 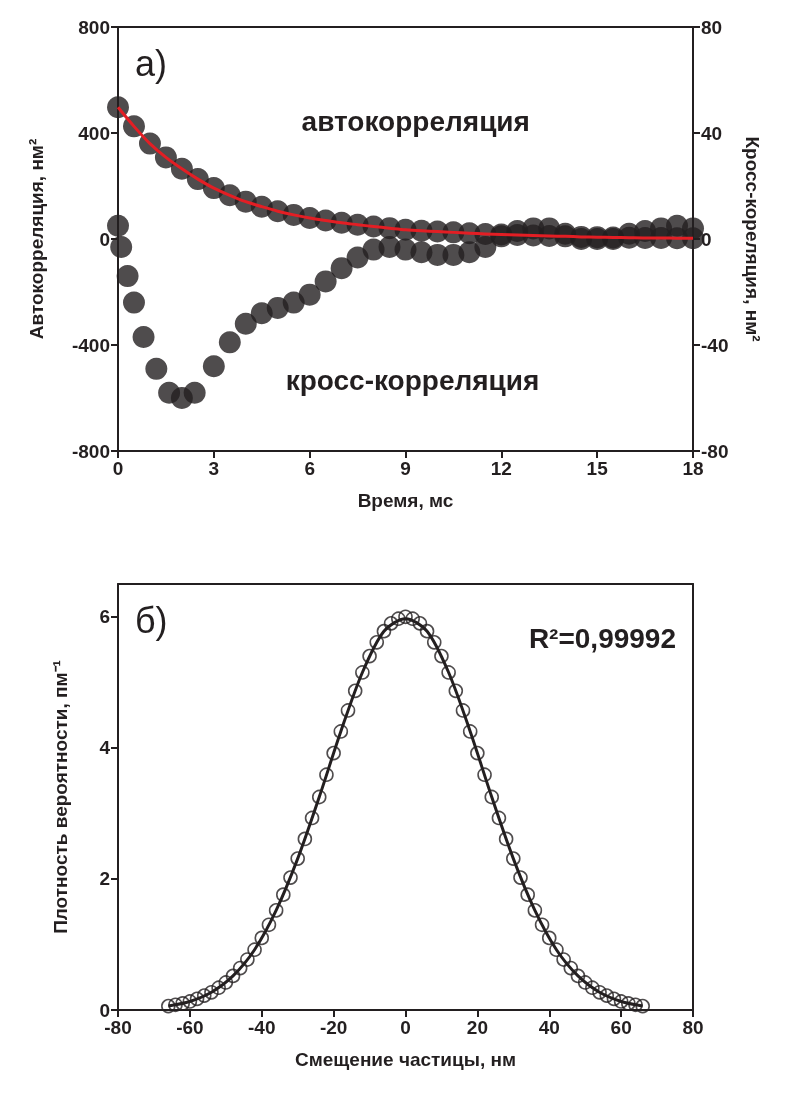 I want to click on x-axis-title: Время, мс, so click(x=405, y=500).